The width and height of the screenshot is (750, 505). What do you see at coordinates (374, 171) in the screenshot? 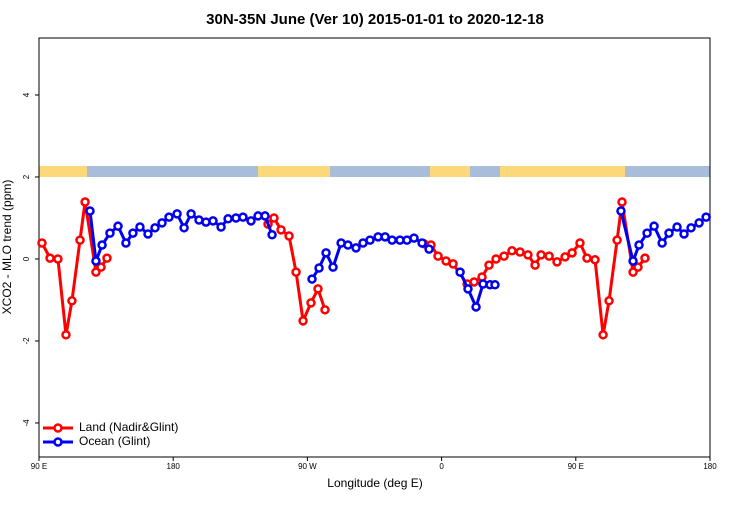
I see `land-mask` at bounding box center [374, 171].